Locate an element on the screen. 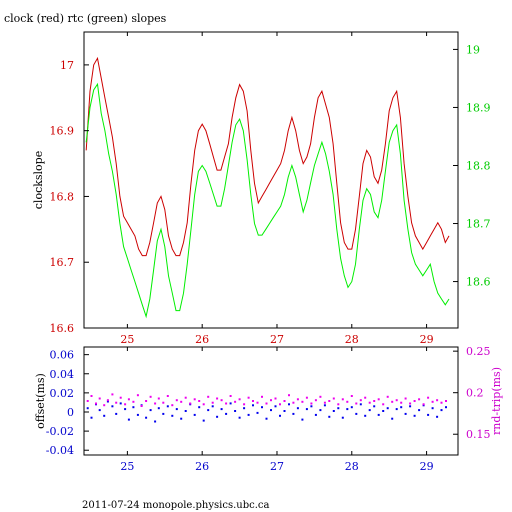 The height and width of the screenshot is (512, 512). top-y-tick-label: 16.7 is located at coordinates (62, 262).